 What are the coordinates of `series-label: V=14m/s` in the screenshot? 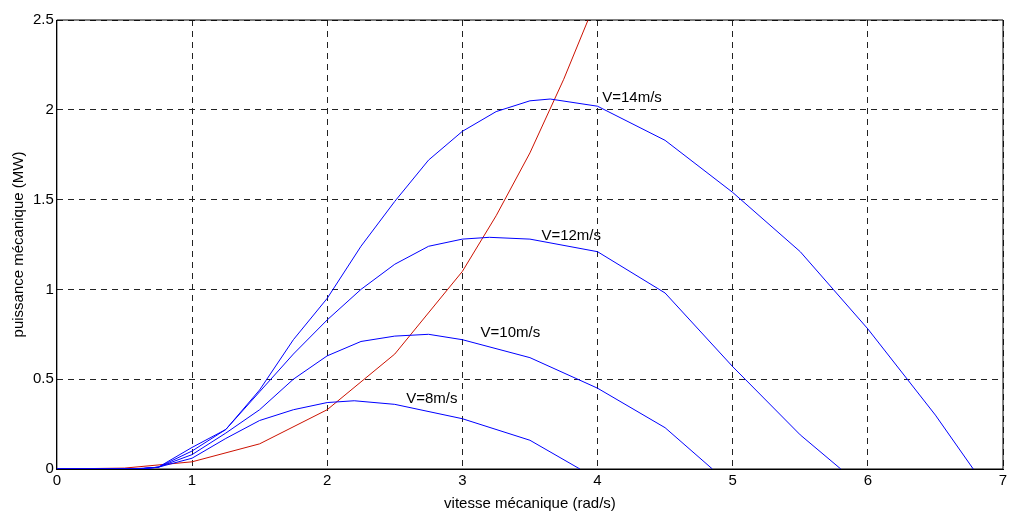 It's located at (632, 96).